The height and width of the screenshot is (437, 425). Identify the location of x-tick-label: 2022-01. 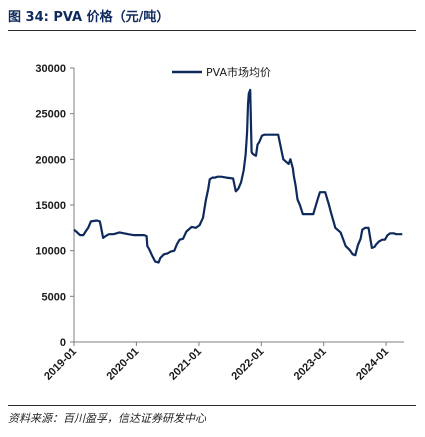
(247, 364).